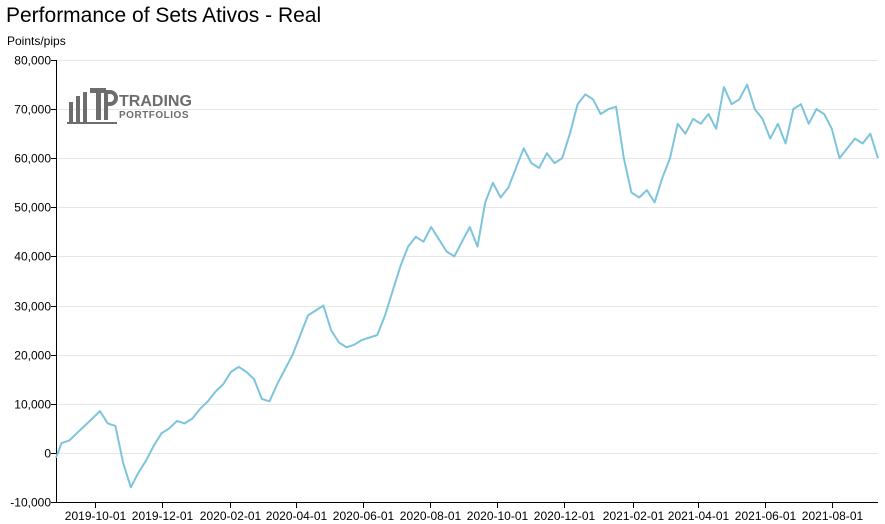 The width and height of the screenshot is (885, 524). I want to click on logo-text-trading: TRADING, so click(155, 101).